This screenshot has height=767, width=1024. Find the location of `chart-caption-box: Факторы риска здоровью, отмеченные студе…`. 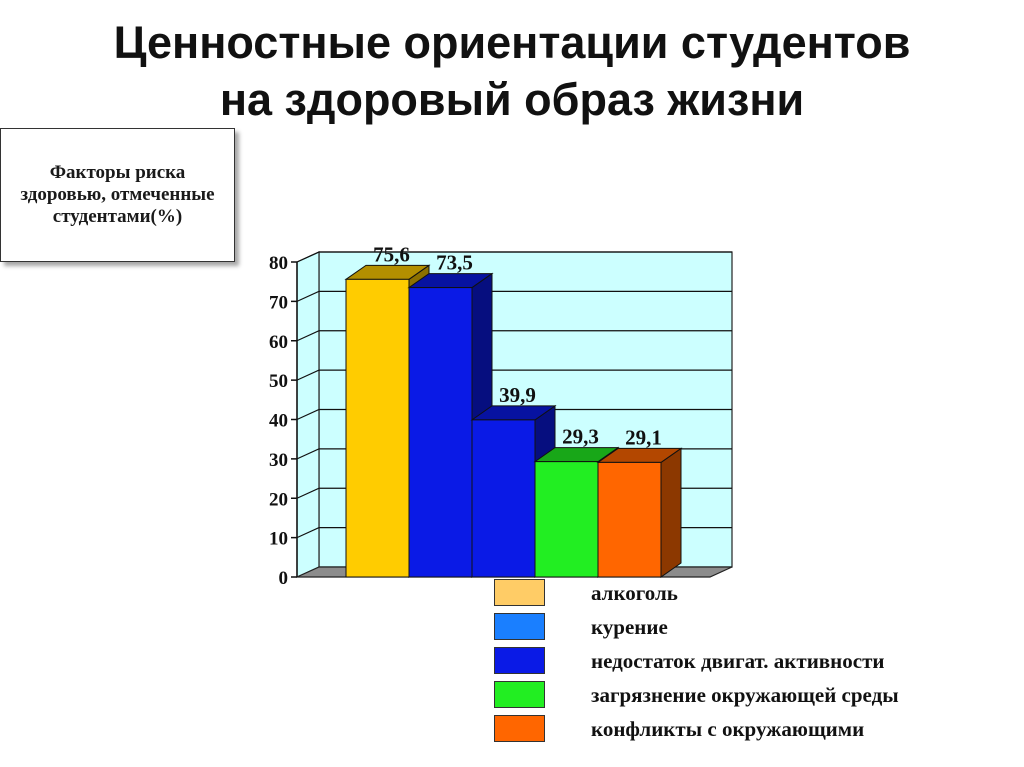

chart-caption-box: Факторы риска здоровью, отмеченные студе… is located at coordinates (117, 195).